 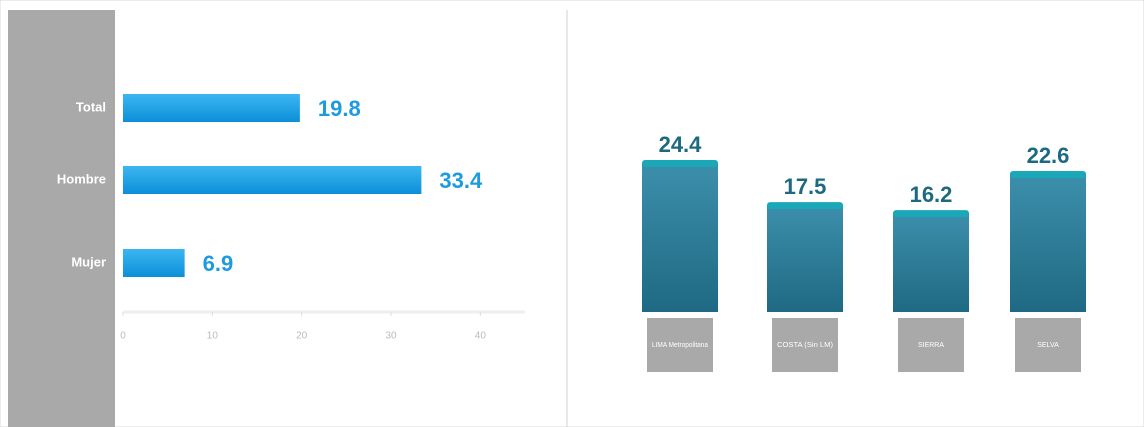 What do you see at coordinates (218, 263) in the screenshot?
I see `value-label: 6.9` at bounding box center [218, 263].